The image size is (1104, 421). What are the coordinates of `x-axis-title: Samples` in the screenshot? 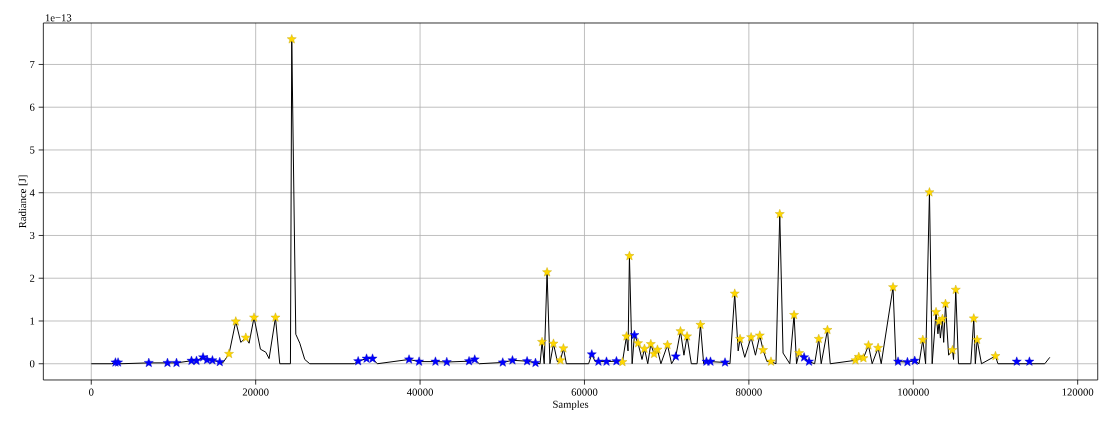 It's located at (571, 405).